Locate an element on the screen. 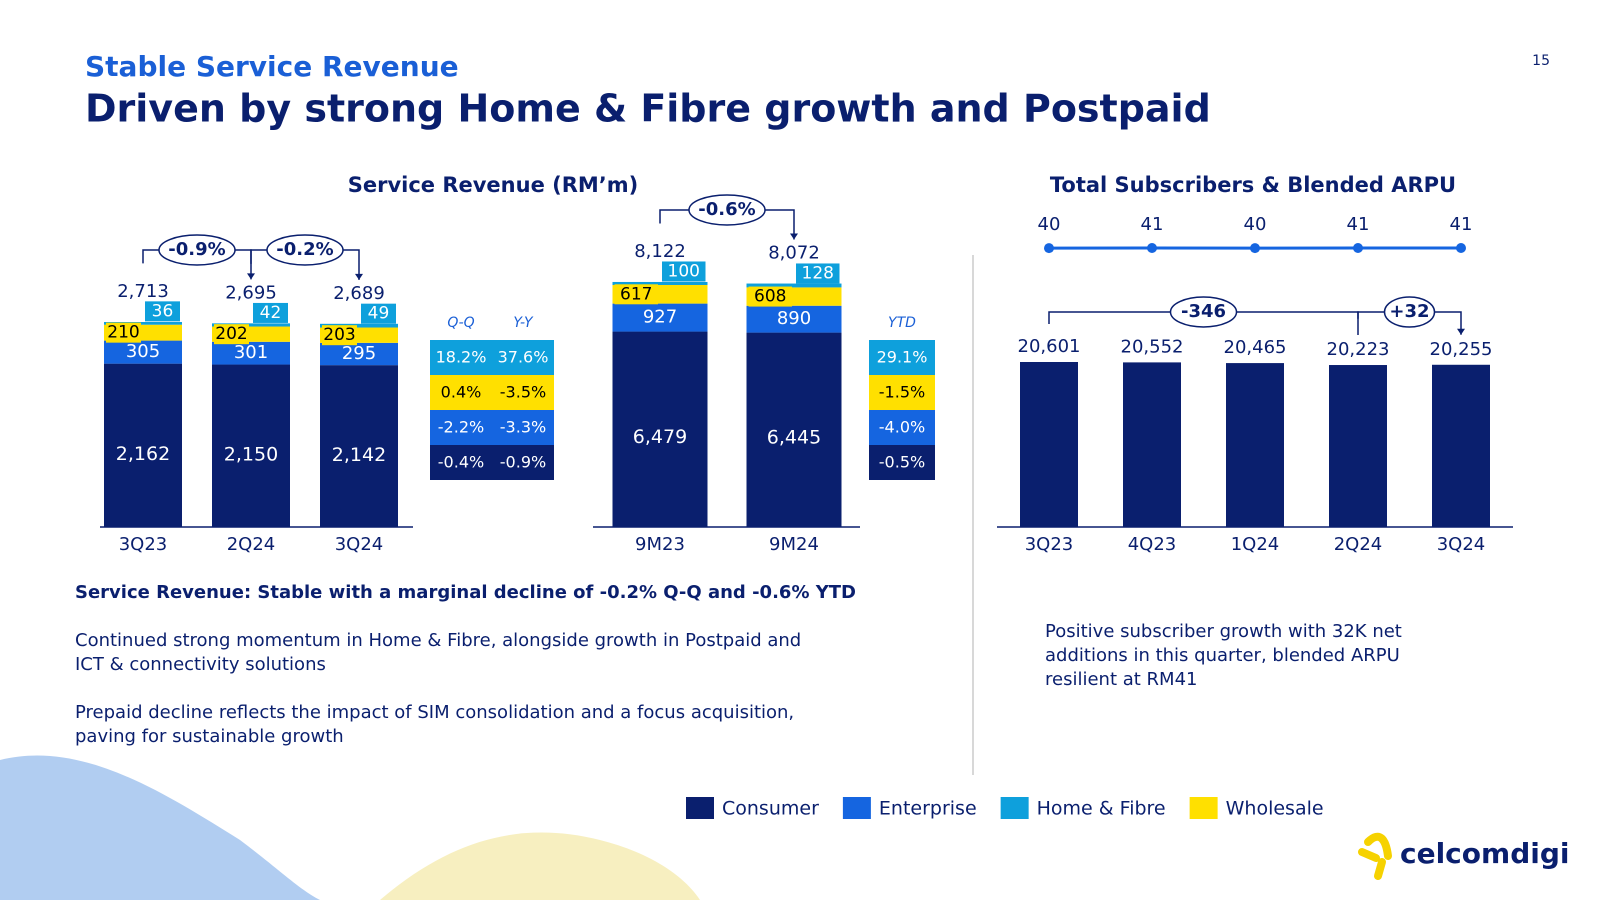  page-number: 15 is located at coordinates (1541, 61).